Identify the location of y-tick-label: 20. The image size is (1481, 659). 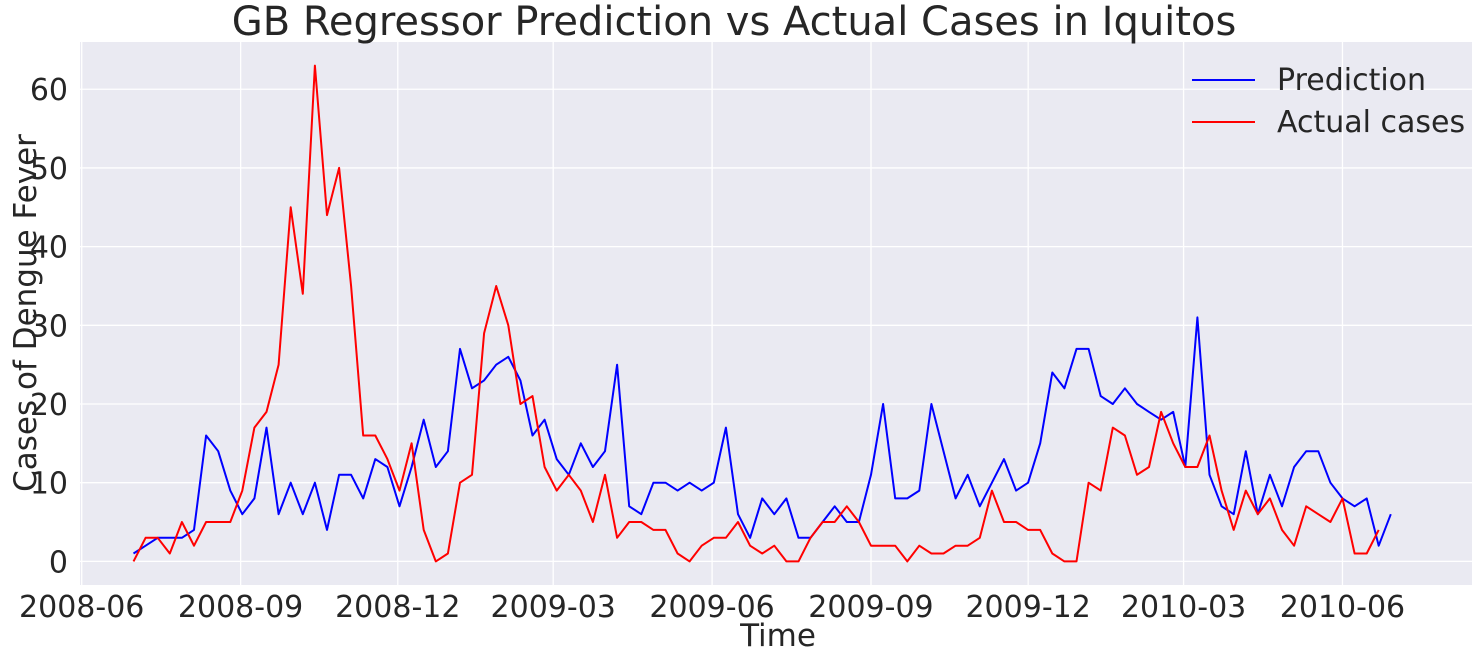
(49, 405).